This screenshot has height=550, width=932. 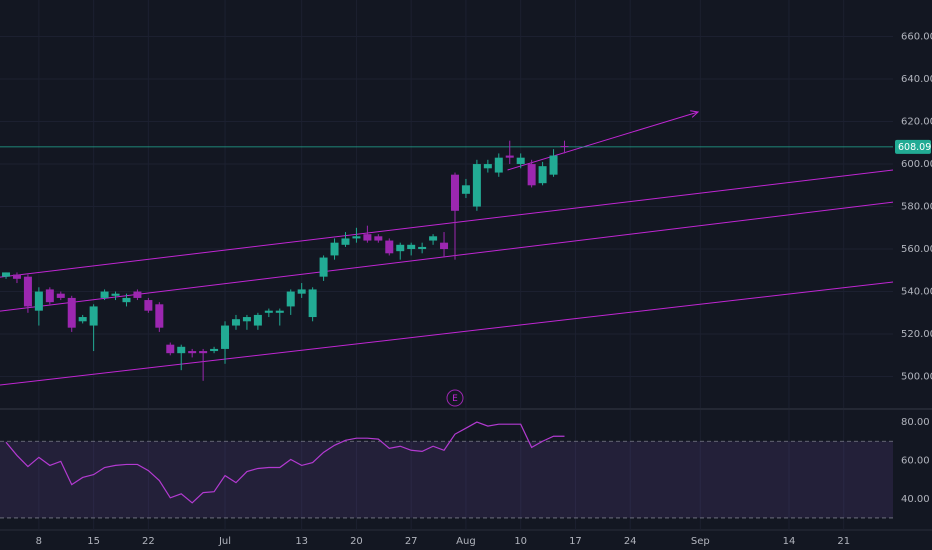 What do you see at coordinates (789, 541) in the screenshot?
I see `x-tick-label: 14` at bounding box center [789, 541].